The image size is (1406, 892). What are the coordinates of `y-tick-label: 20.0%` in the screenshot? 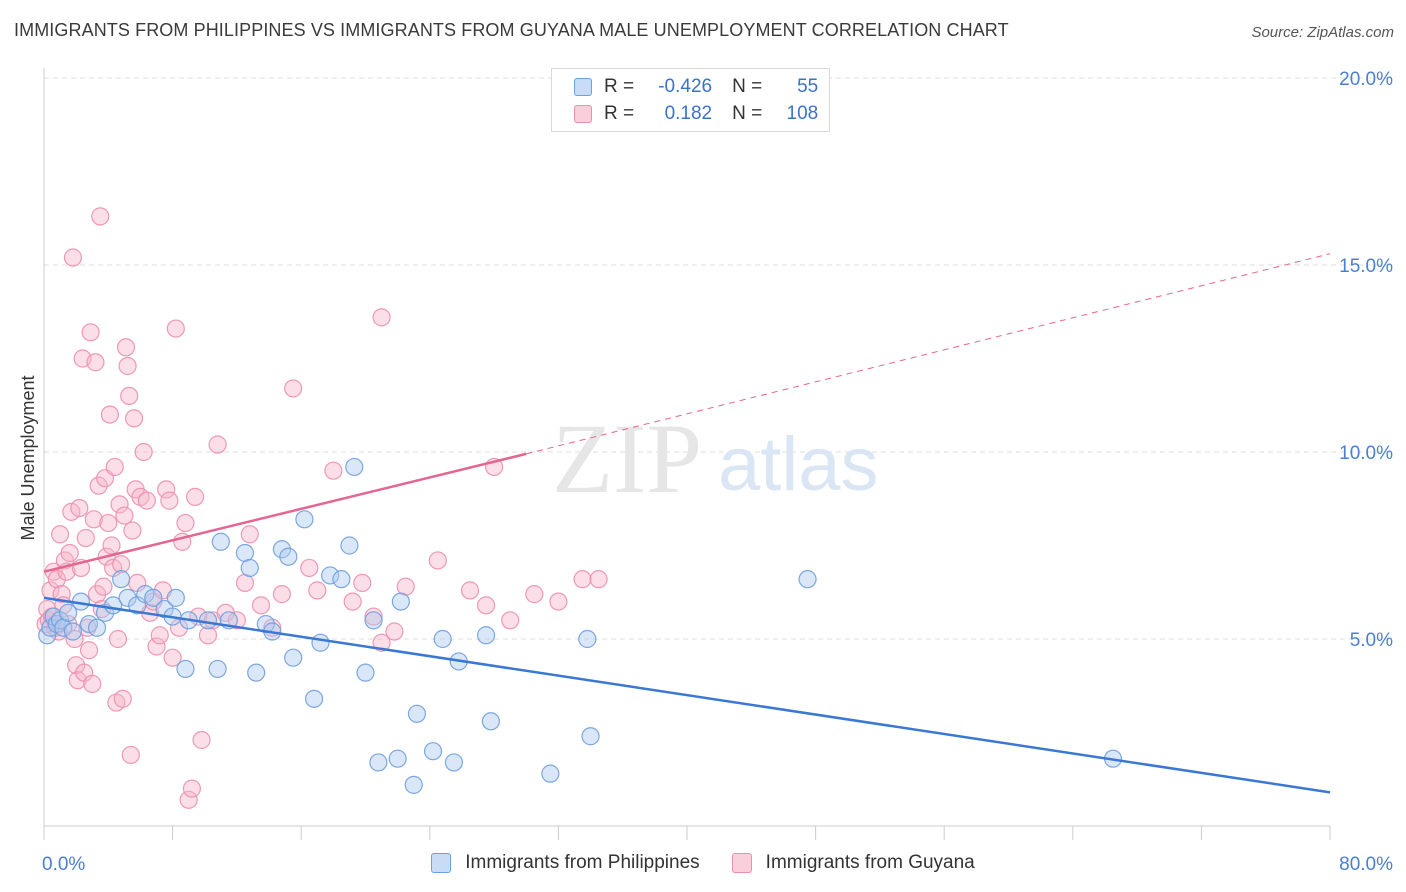 It's located at (1366, 79).